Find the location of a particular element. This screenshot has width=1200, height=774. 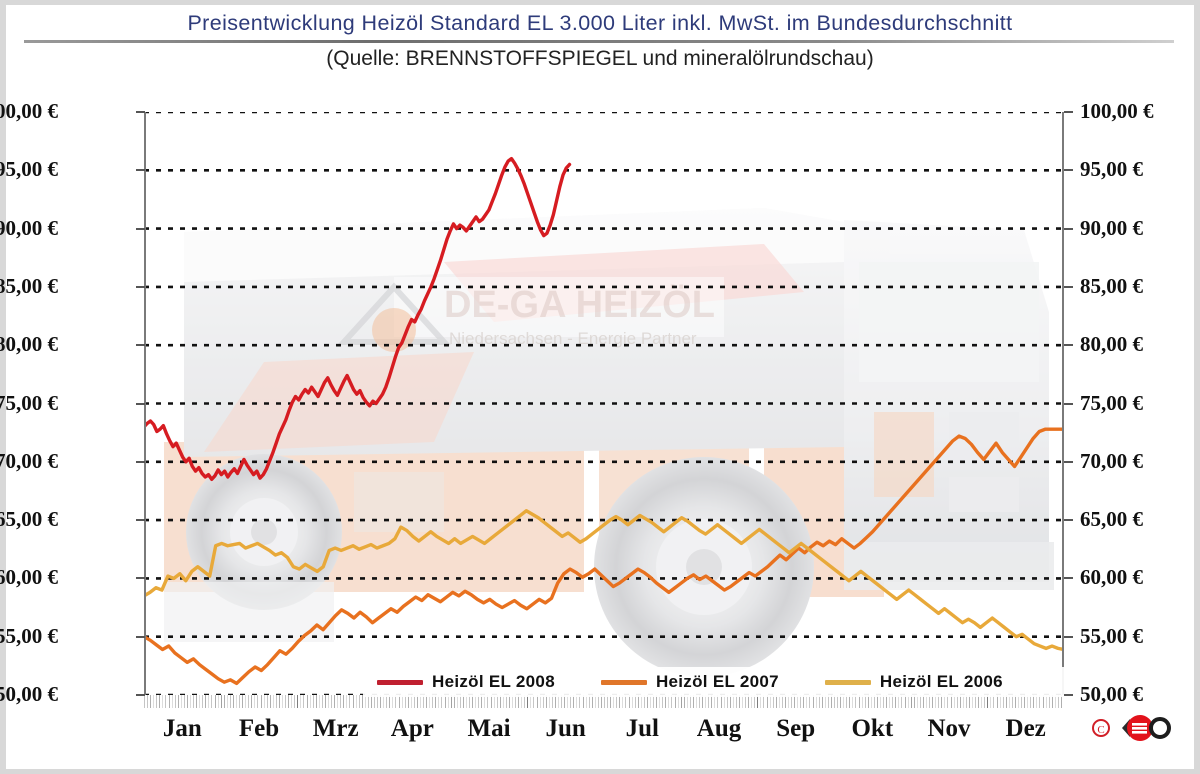

x-axis-label-apr: Apr is located at coordinates (412, 728).